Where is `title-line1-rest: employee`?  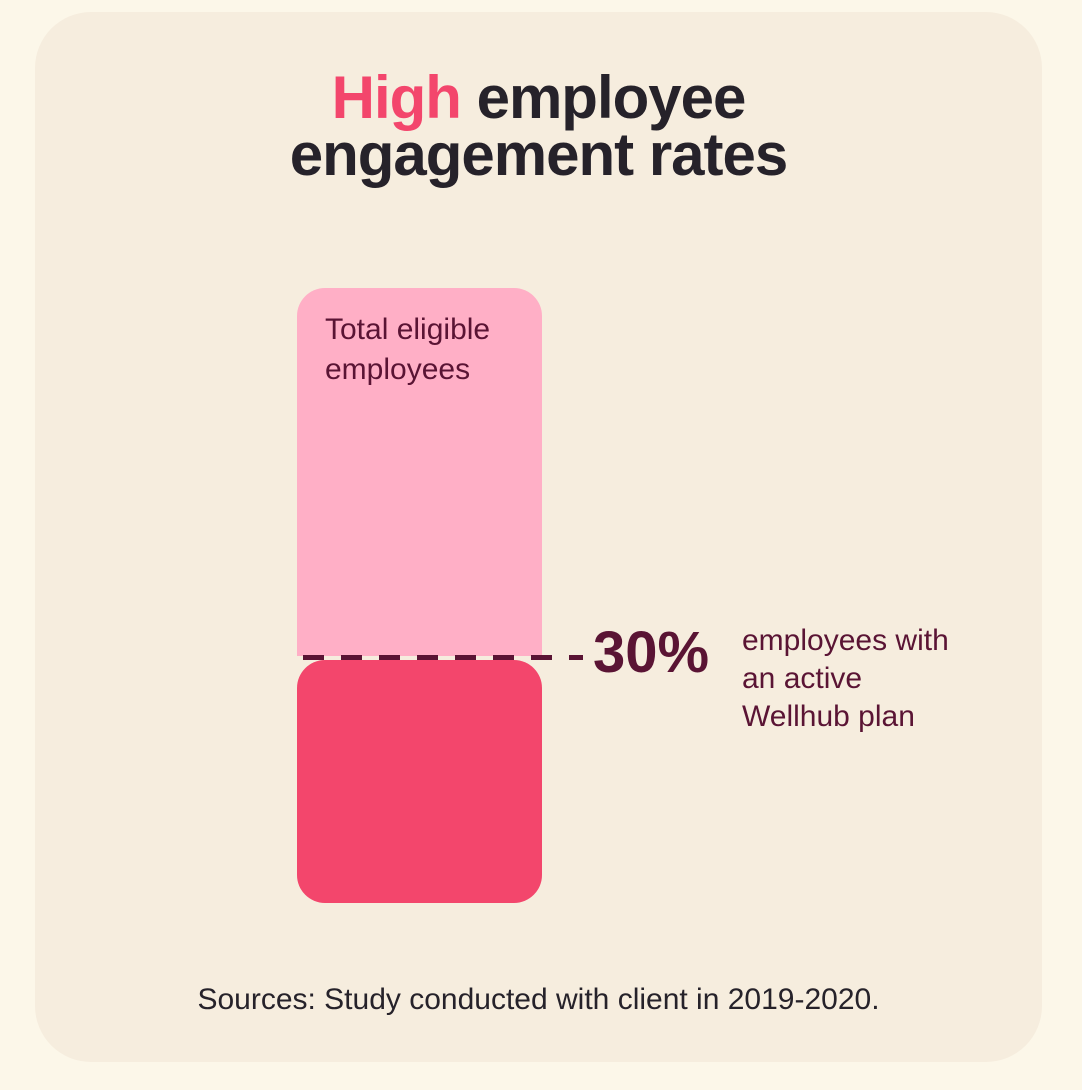
title-line1-rest: employee is located at coordinates (603, 97).